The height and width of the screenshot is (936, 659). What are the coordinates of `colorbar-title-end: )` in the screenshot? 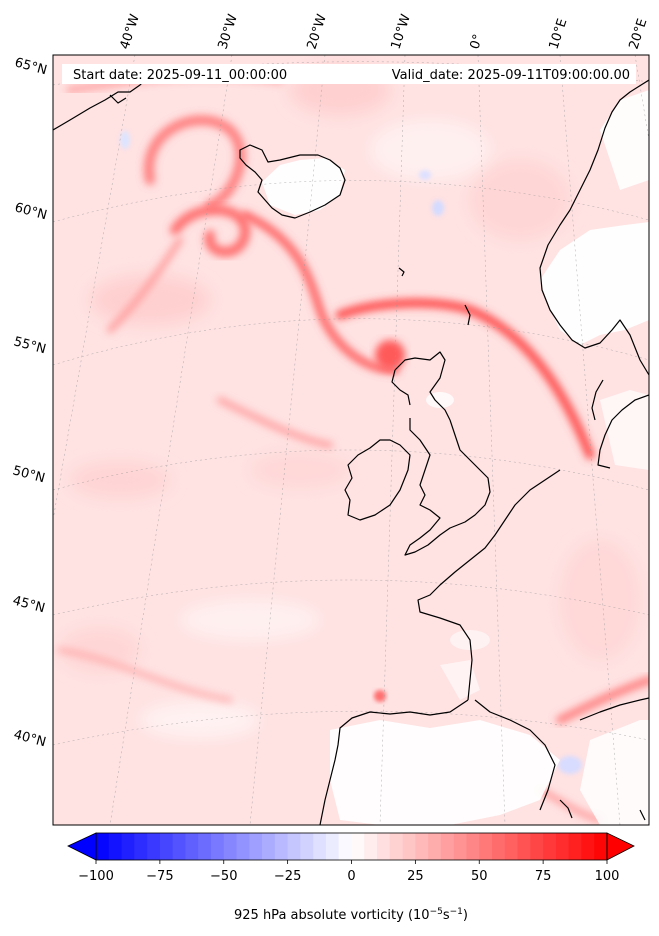 It's located at (465, 915).